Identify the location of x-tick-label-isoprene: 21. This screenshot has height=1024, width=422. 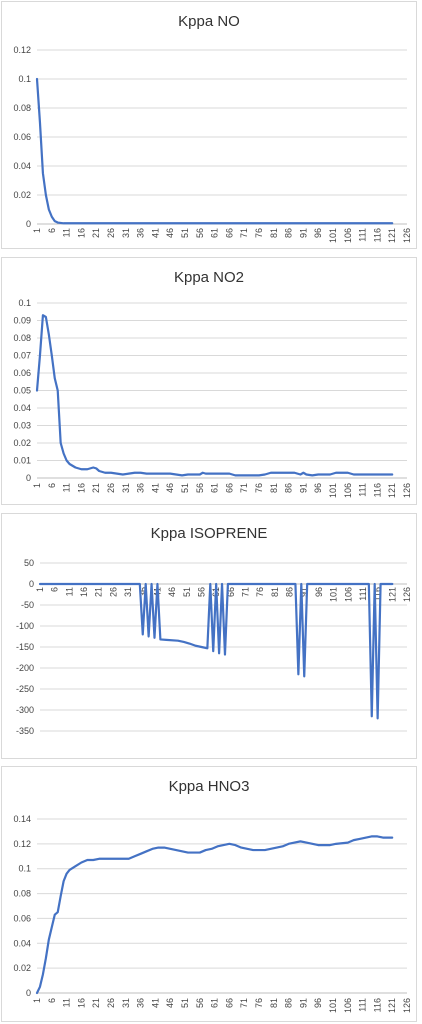
(99, 592).